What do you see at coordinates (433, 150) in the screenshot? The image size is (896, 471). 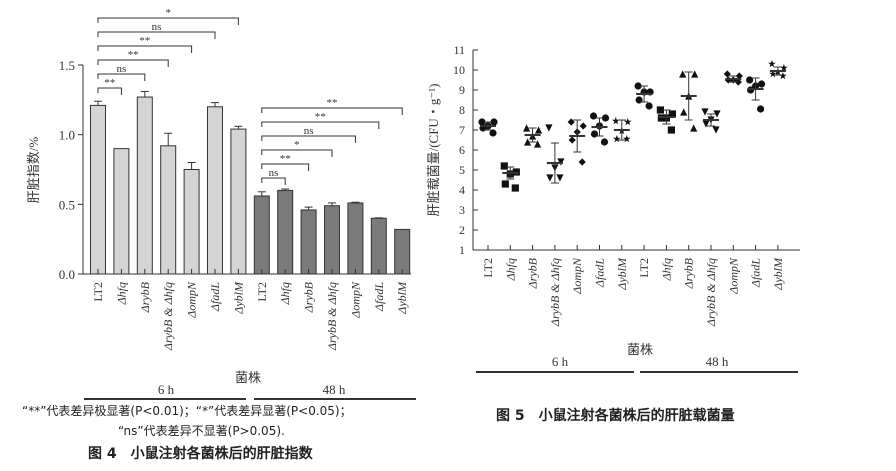 I see `y-axis-label: 肝脏载菌量/(CFU・g⁻¹)` at bounding box center [433, 150].